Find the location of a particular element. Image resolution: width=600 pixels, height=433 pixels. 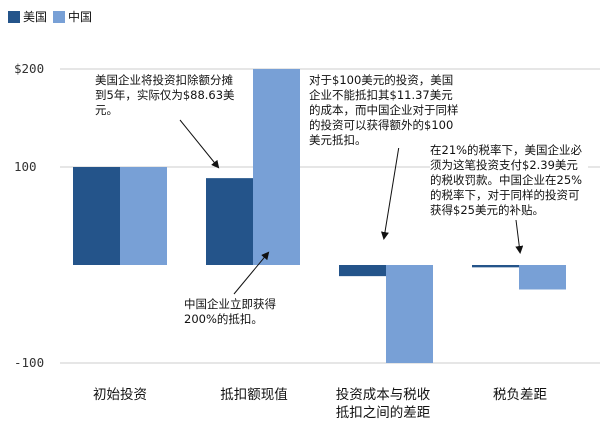

category-label-0: 初始投资 is located at coordinates (120, 395).